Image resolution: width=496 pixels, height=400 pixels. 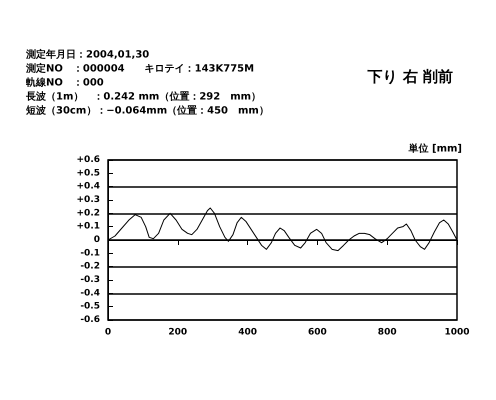 I want to click on y-tick-label: +0.1, so click(x=88, y=227).